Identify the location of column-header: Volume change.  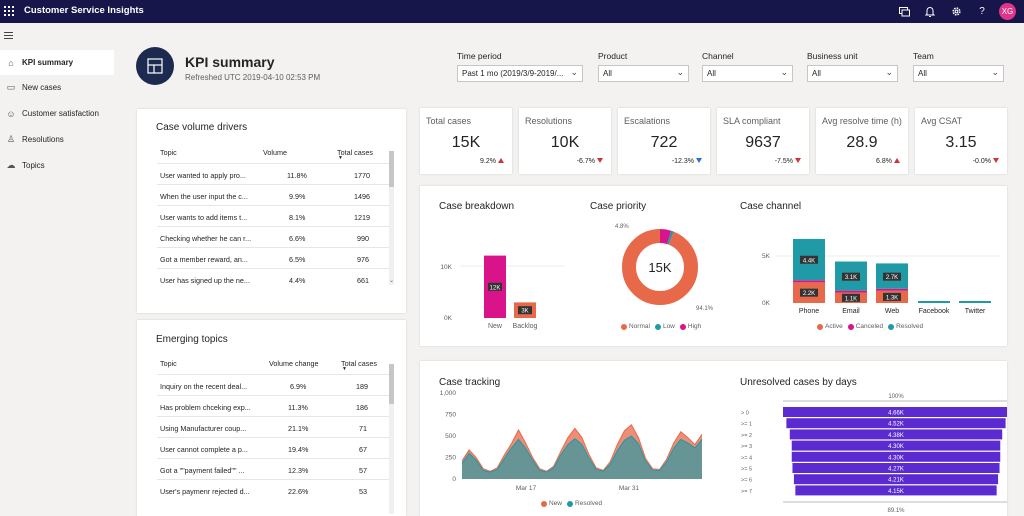
(294, 363).